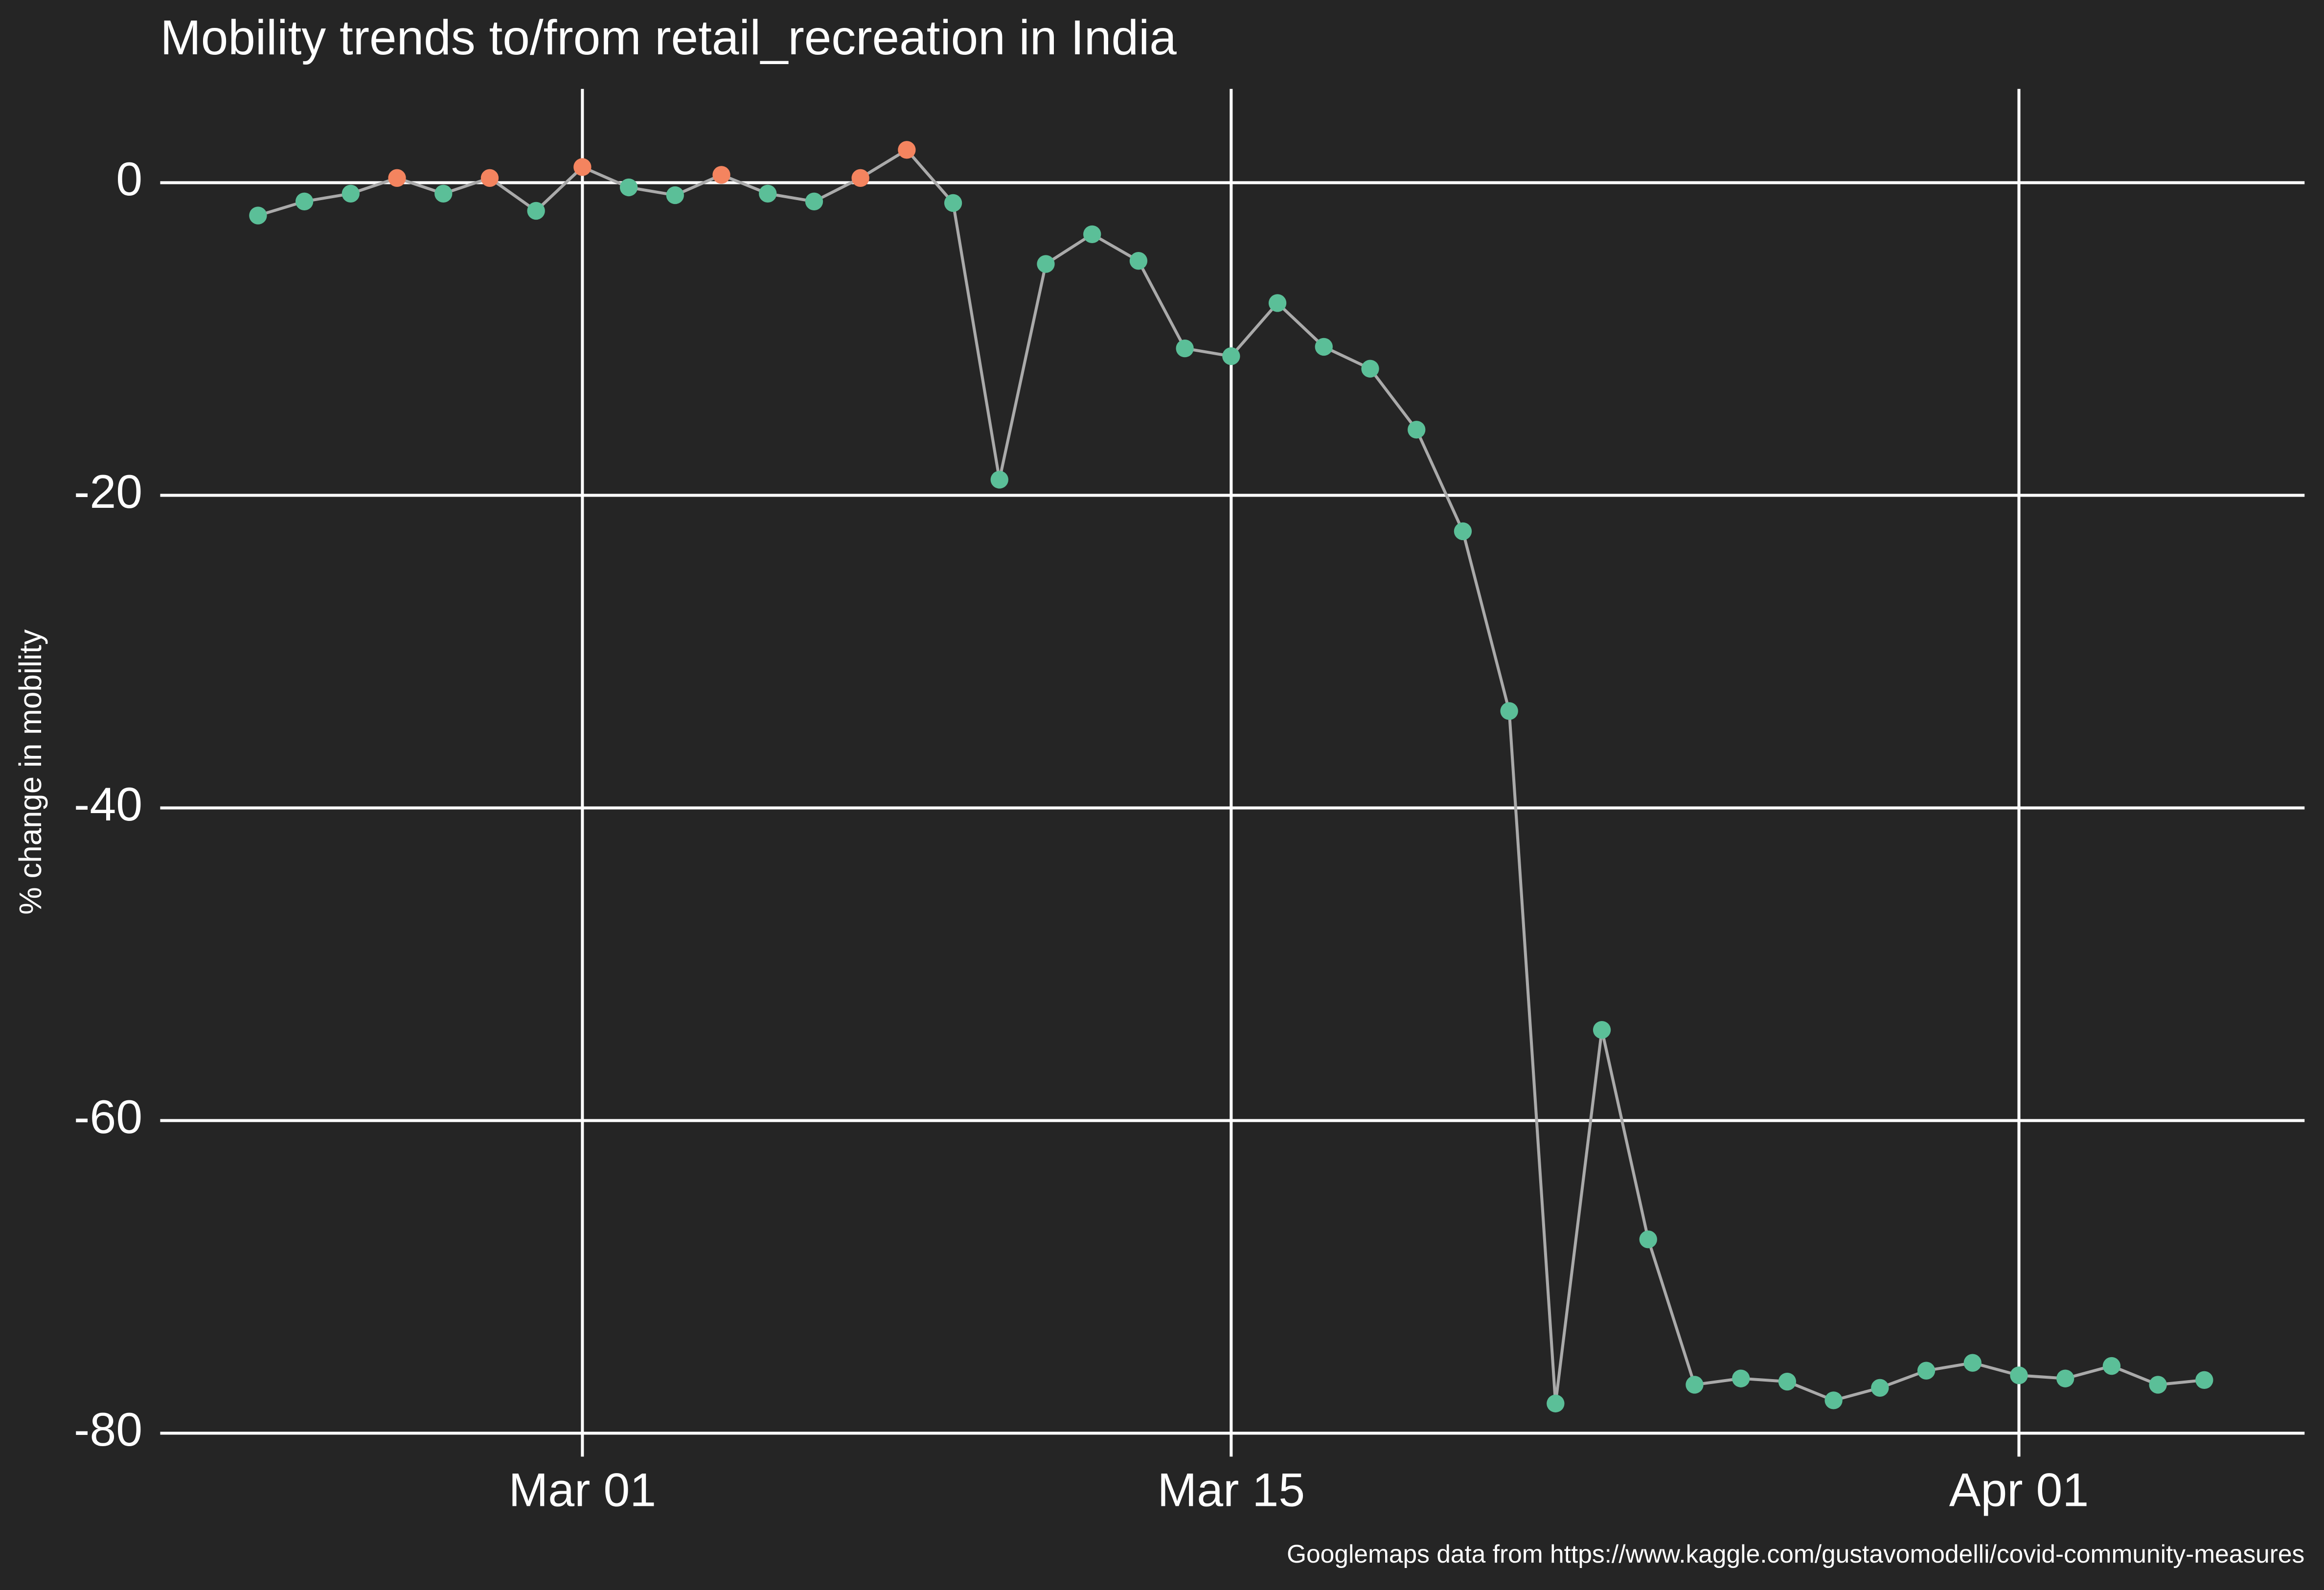 The image size is (2324, 1590). What do you see at coordinates (583, 1490) in the screenshot?
I see `x-tick-label: Mar 01` at bounding box center [583, 1490].